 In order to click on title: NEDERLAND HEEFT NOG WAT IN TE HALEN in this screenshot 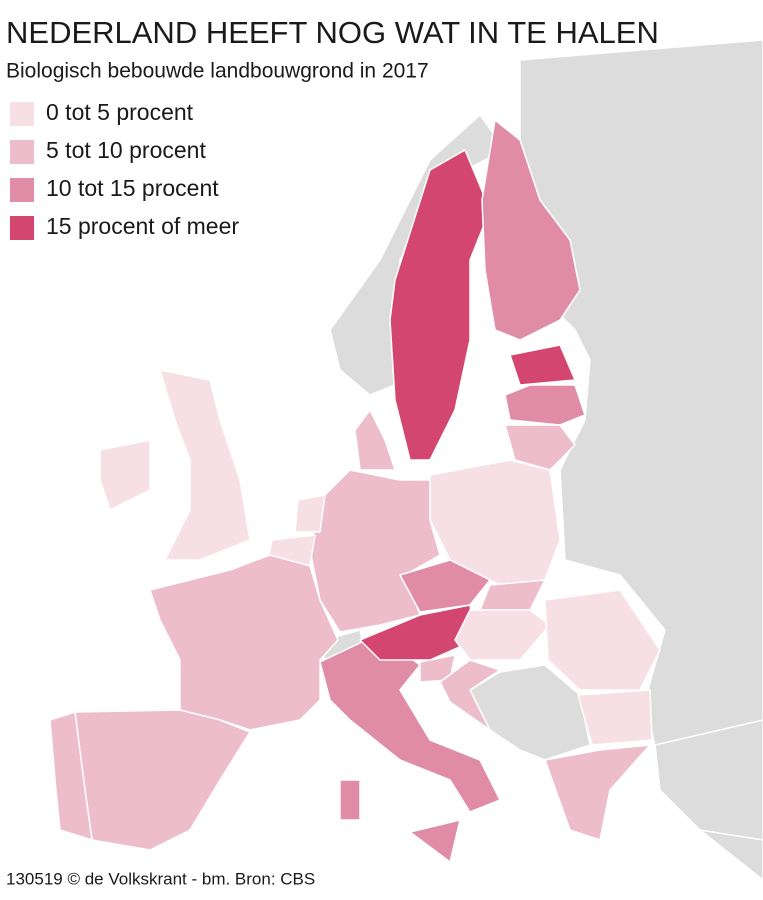, I will do `click(332, 32)`.